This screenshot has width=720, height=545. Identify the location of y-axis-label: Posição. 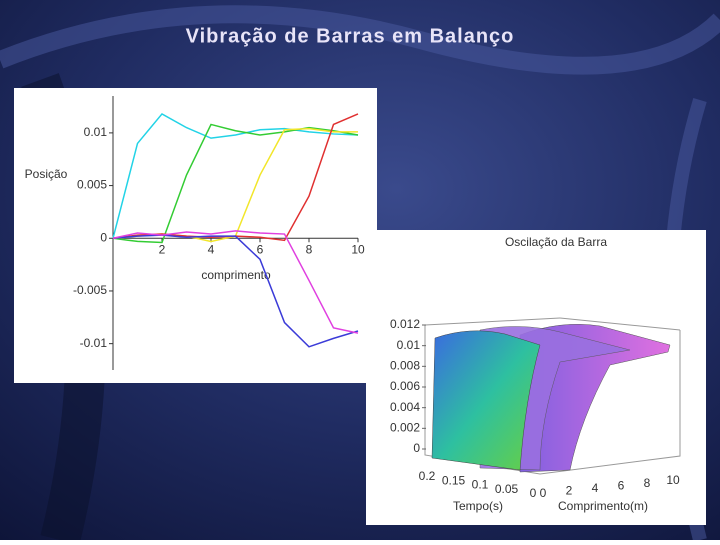
(46, 174).